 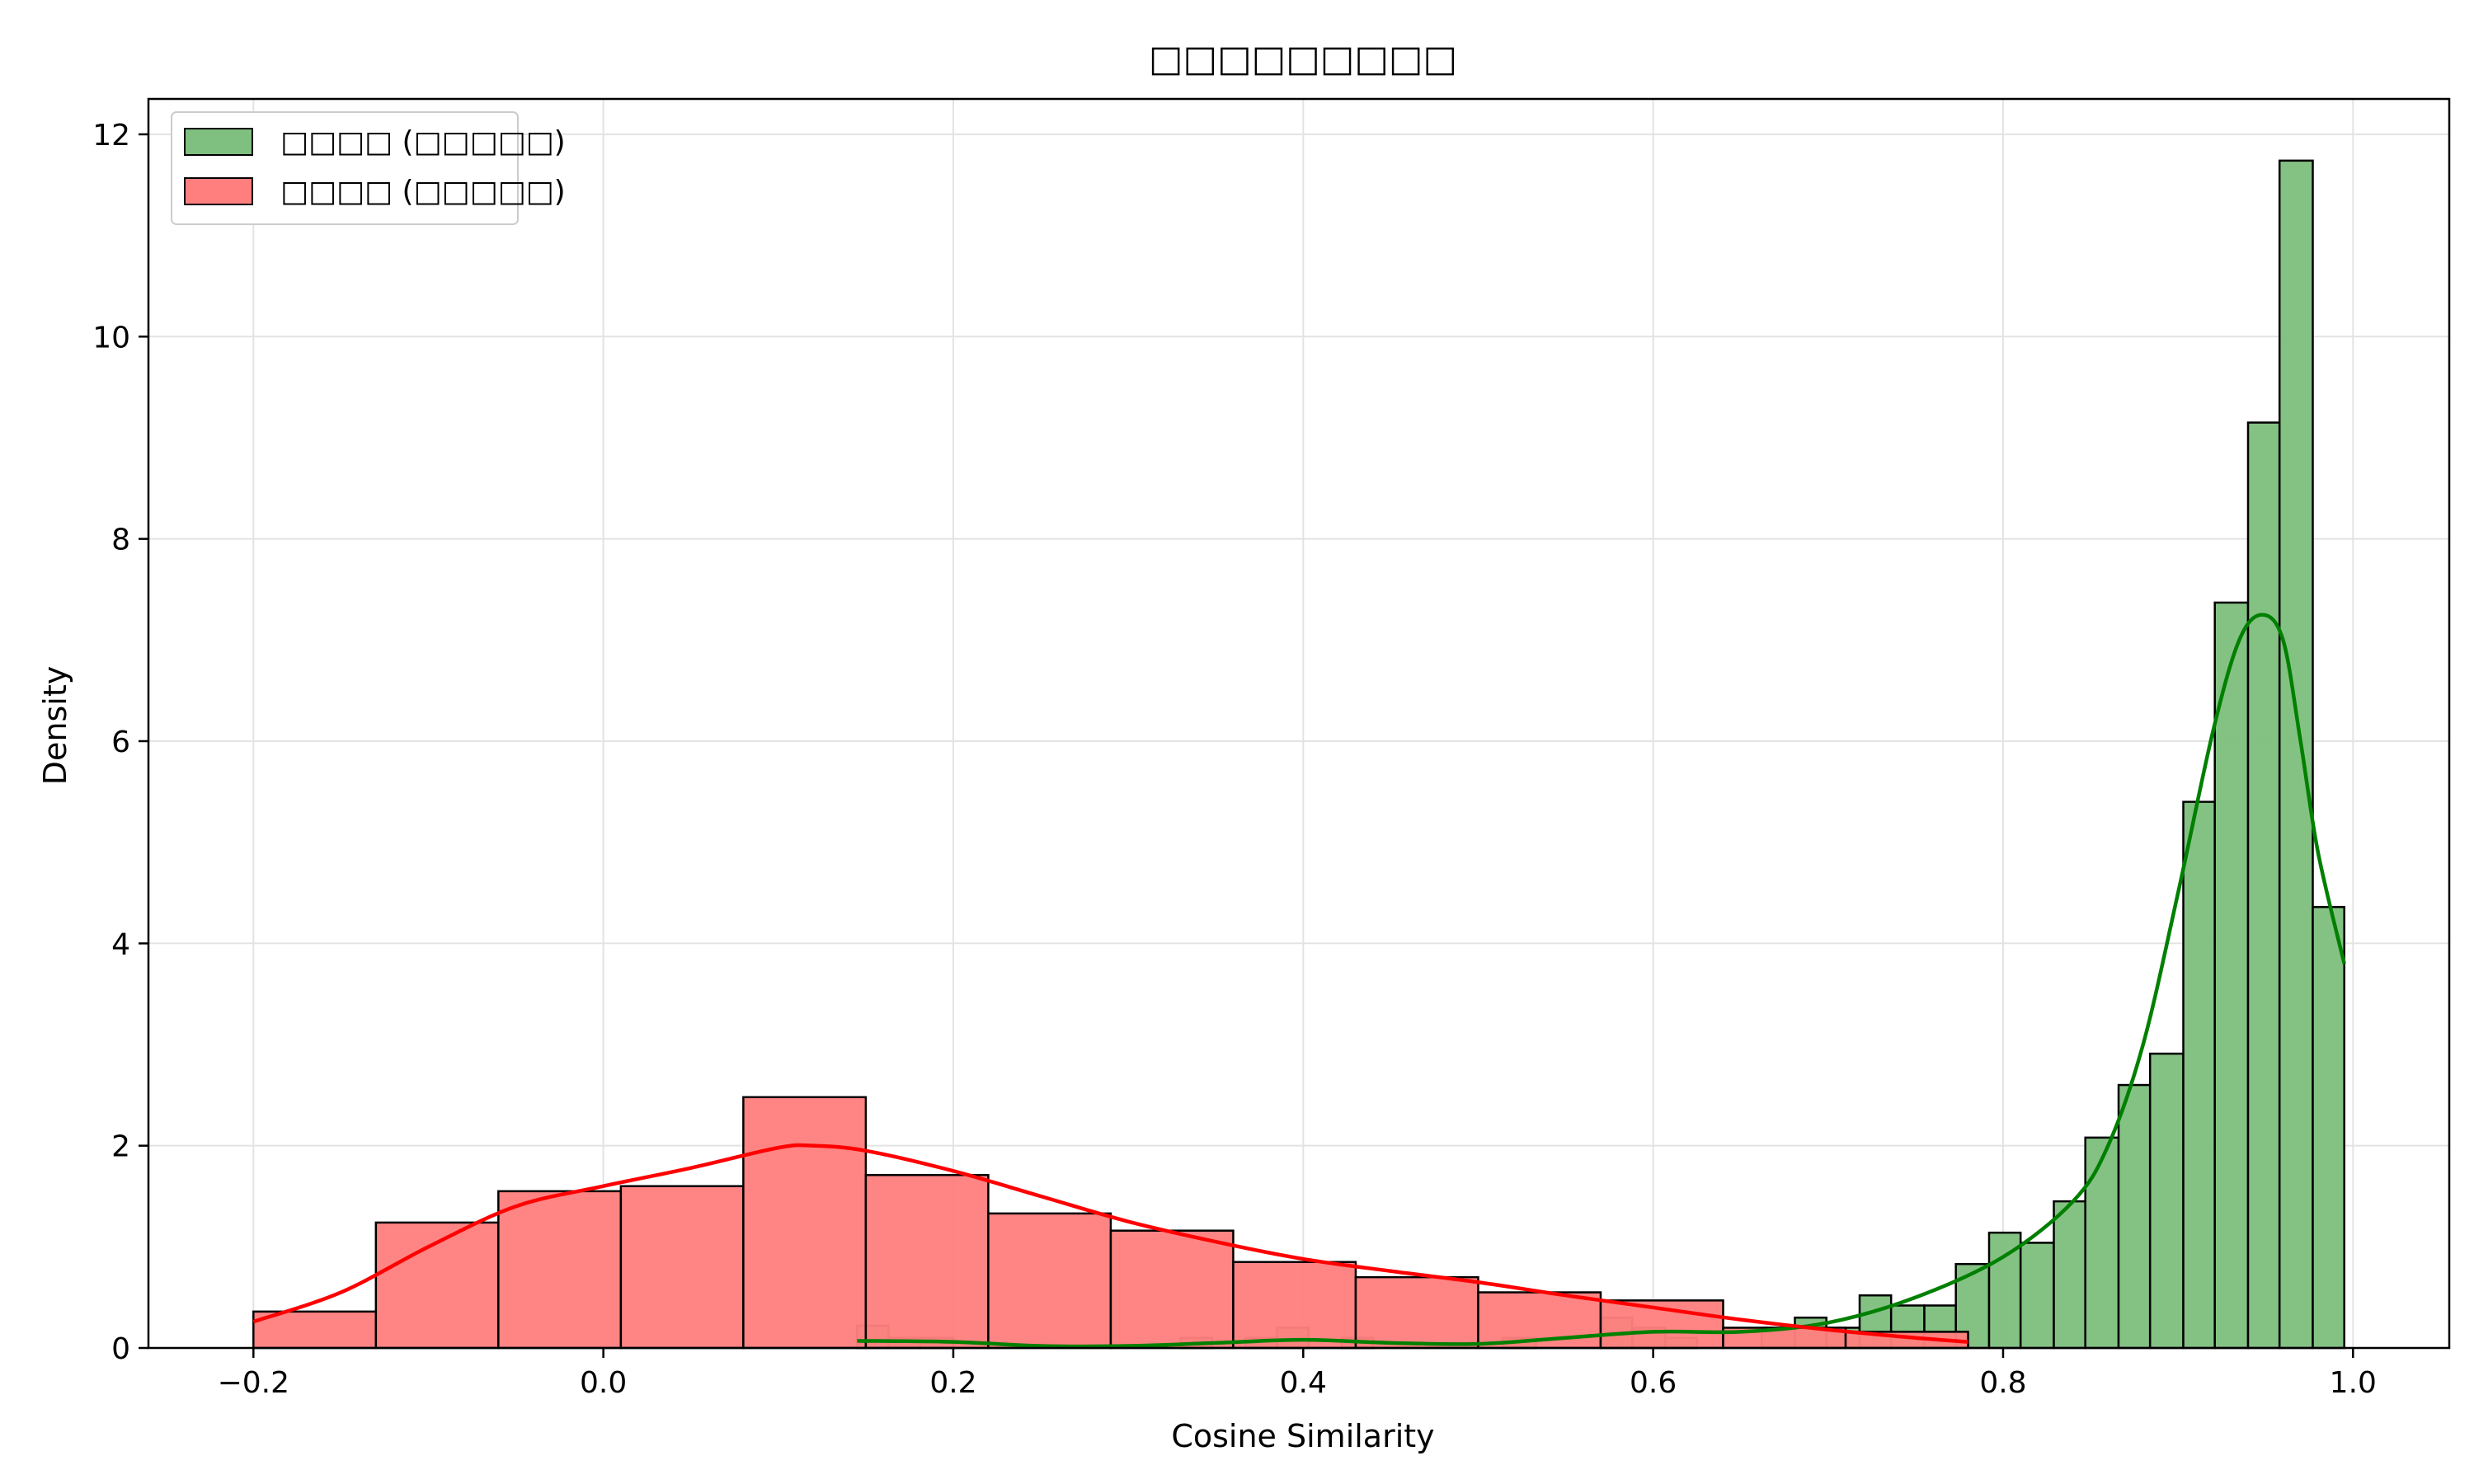 I want to click on y-tick-label: 4, so click(x=120, y=945).